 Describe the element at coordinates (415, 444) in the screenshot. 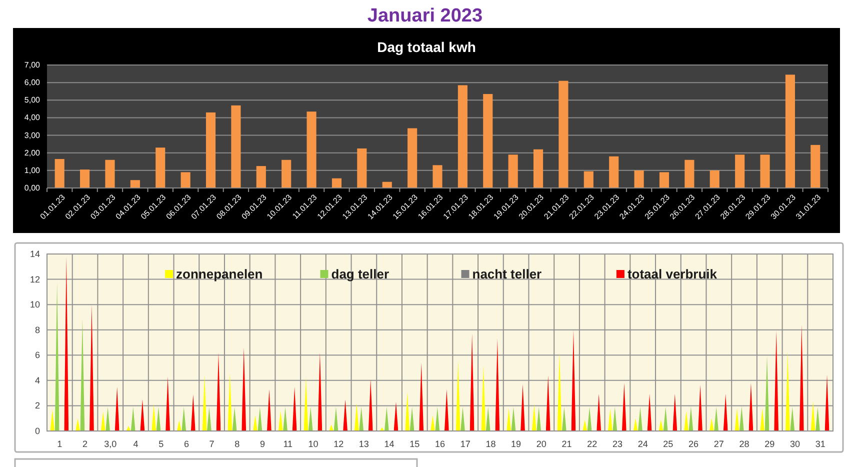

I see `x-tick-label: 15` at that location.